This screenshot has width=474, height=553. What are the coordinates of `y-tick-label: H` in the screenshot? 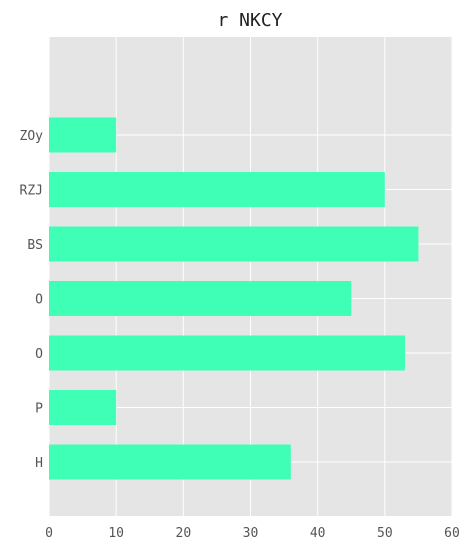 It's located at (39, 463).